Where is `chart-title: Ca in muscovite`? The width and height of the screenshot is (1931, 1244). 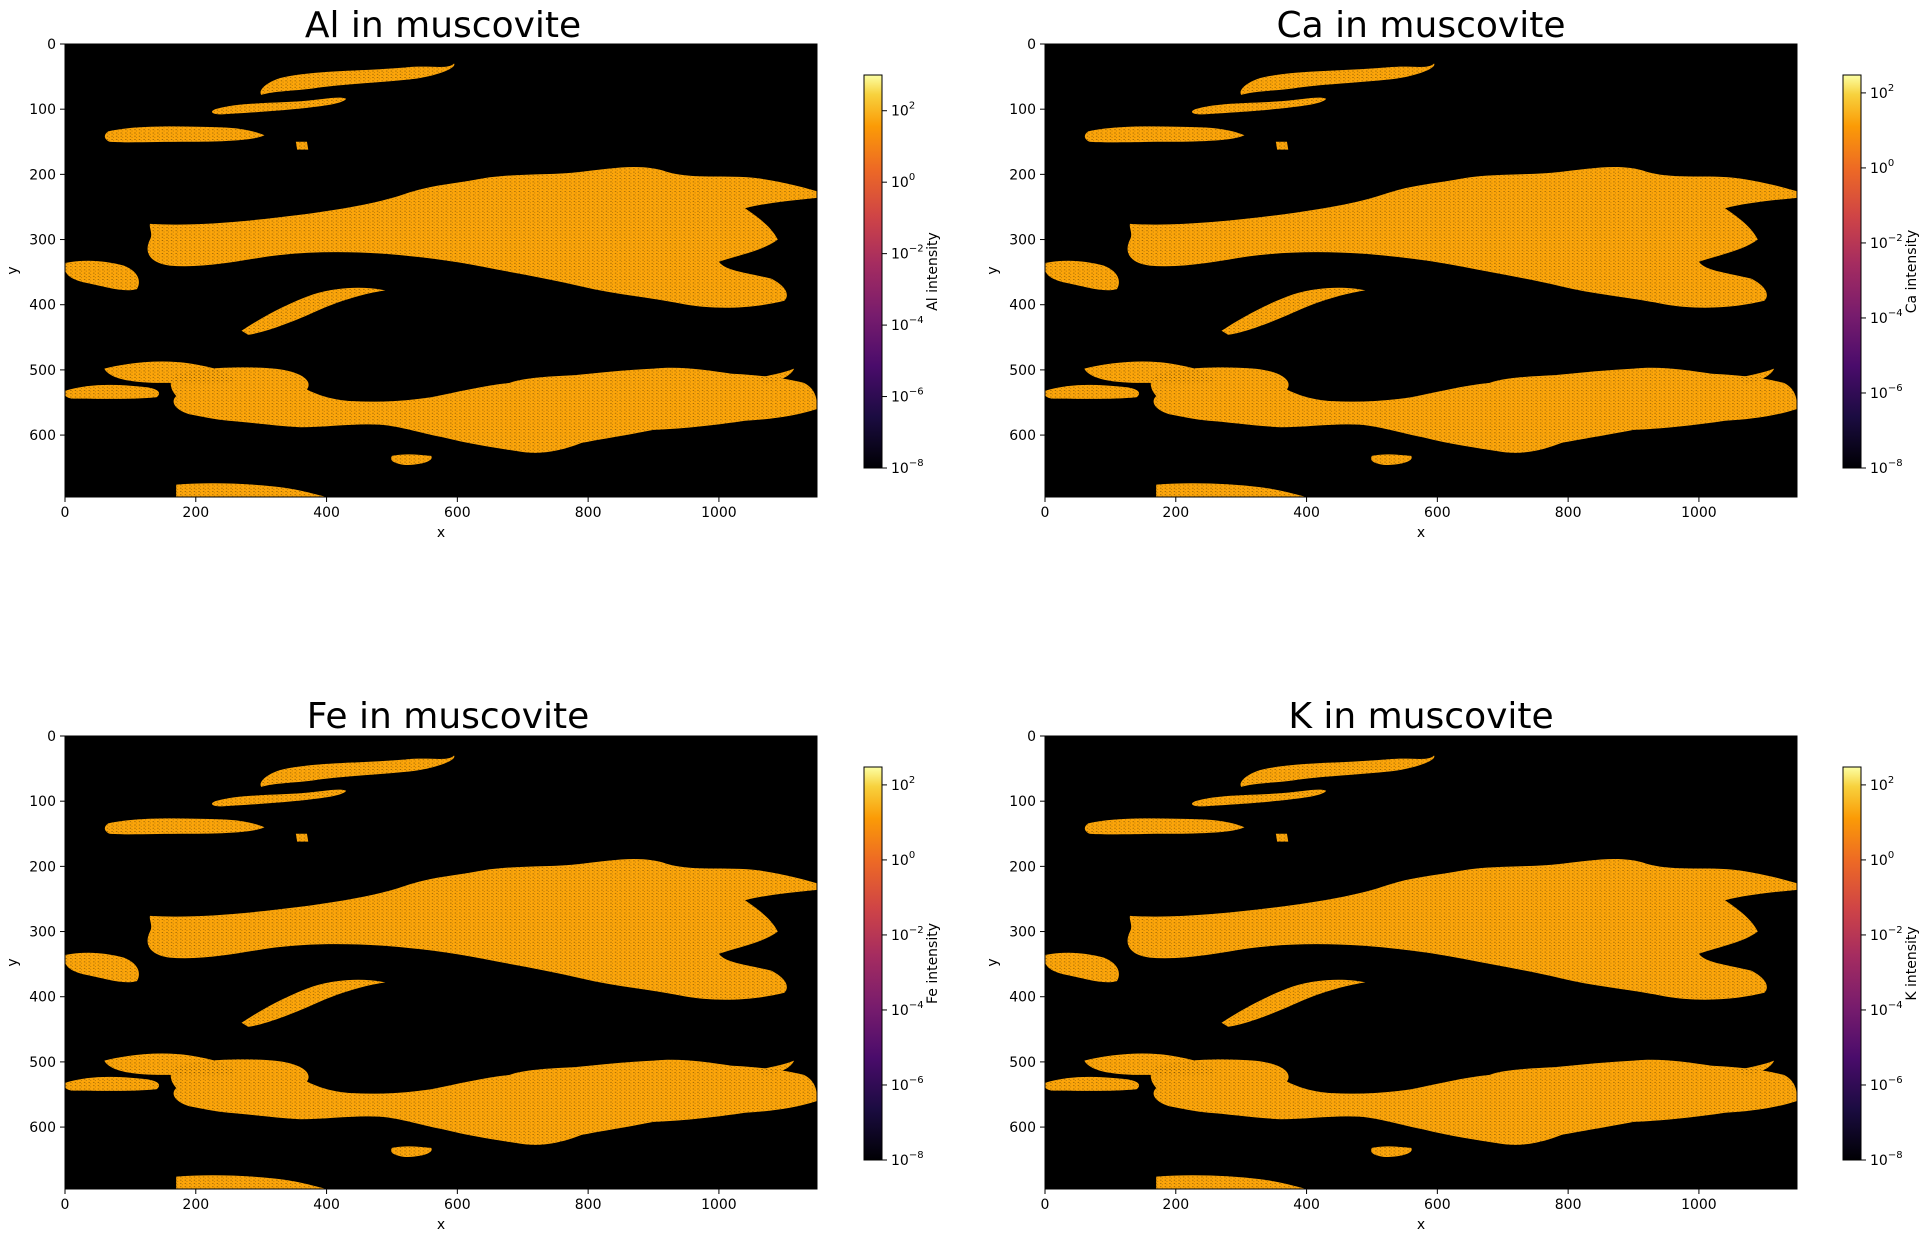 chart-title: Ca in muscovite is located at coordinates (1421, 25).